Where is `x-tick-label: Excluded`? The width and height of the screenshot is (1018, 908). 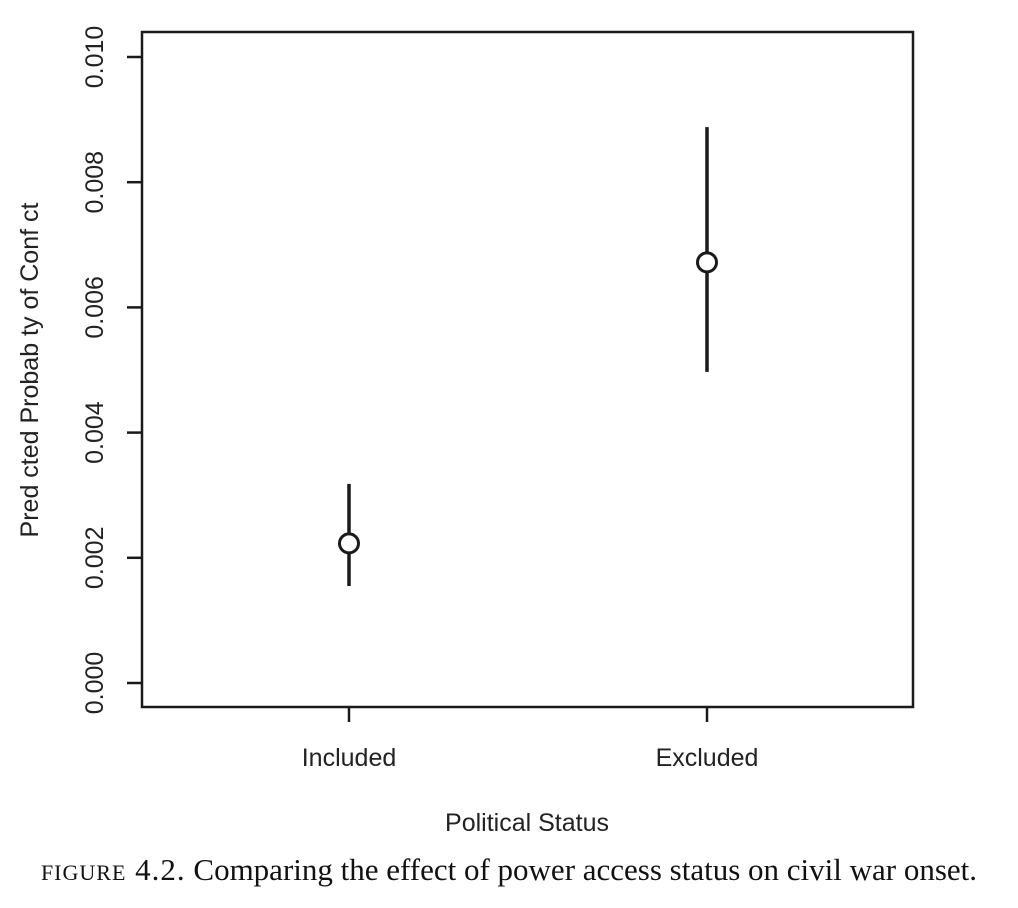 x-tick-label: Excluded is located at coordinates (707, 758).